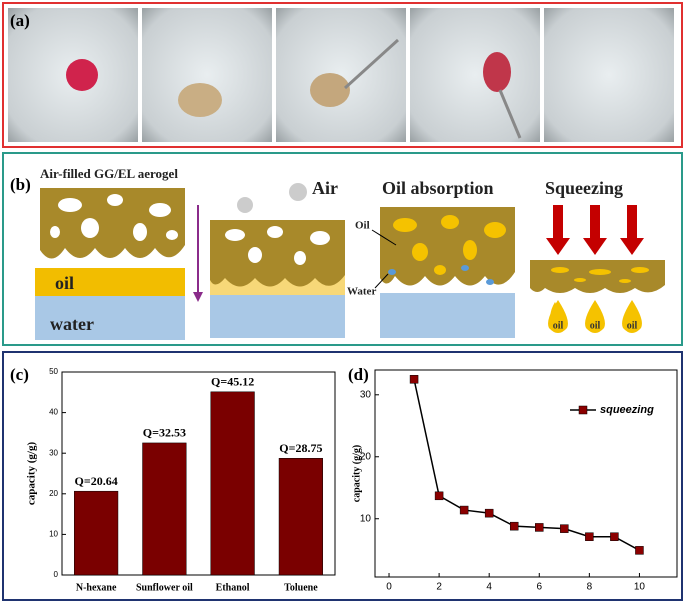  I want to click on panel-label: (d), so click(358, 374).